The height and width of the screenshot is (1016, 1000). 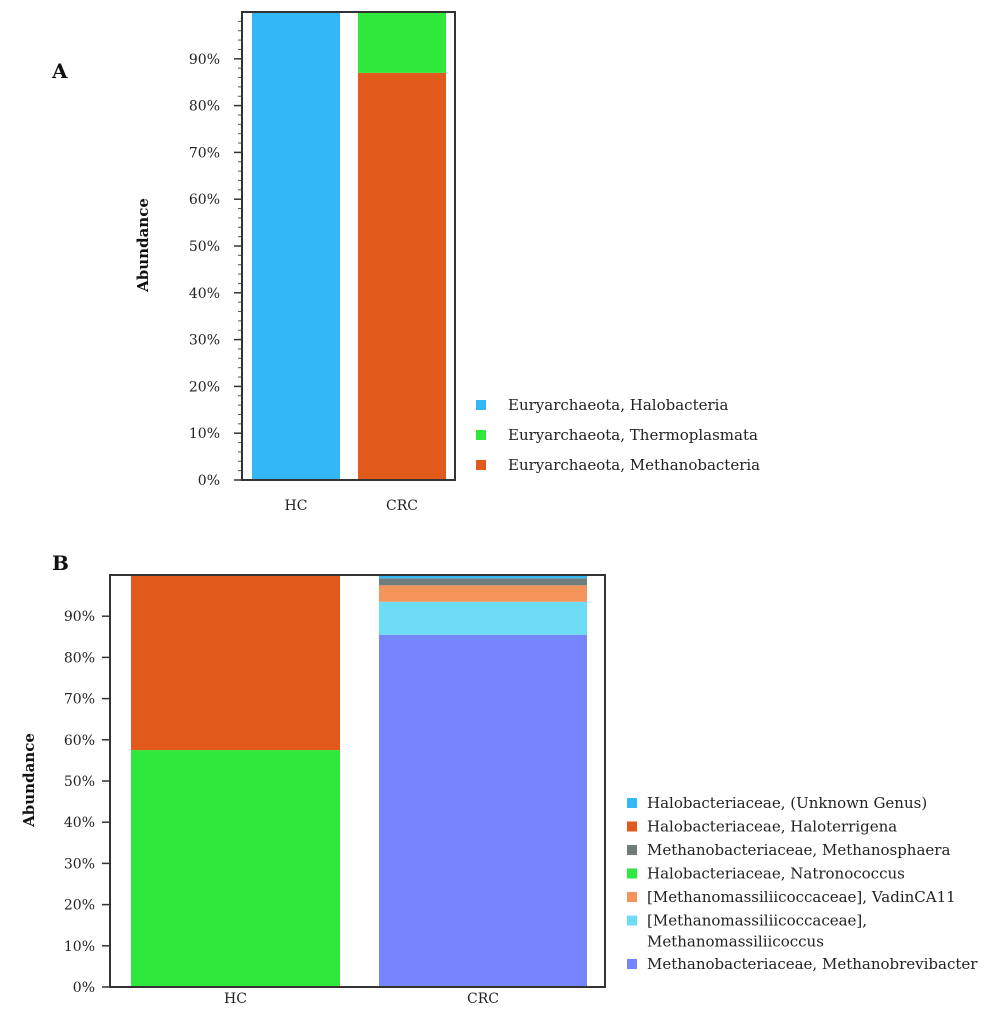 What do you see at coordinates (618, 405) in the screenshot?
I see `legend-label: Euryarchaeota, Halobacteria` at bounding box center [618, 405].